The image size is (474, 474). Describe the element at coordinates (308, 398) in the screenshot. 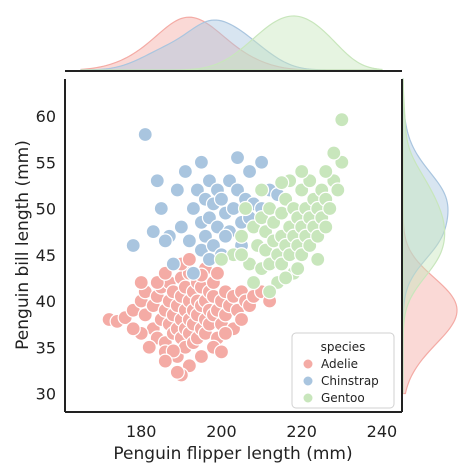

I see `legend-marker-gentoo` at that location.